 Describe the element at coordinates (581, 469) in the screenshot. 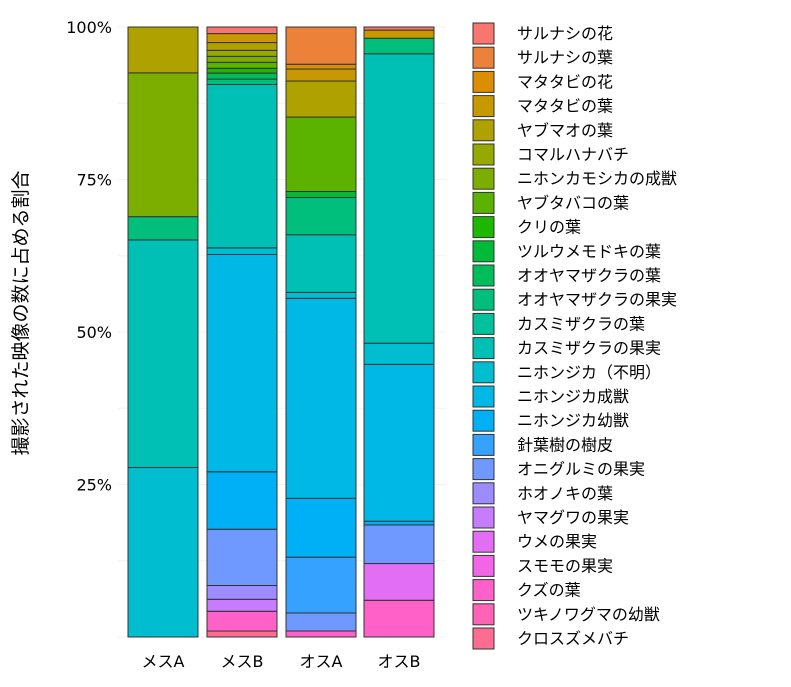

I see `legend-label: オニグルミの果実` at that location.